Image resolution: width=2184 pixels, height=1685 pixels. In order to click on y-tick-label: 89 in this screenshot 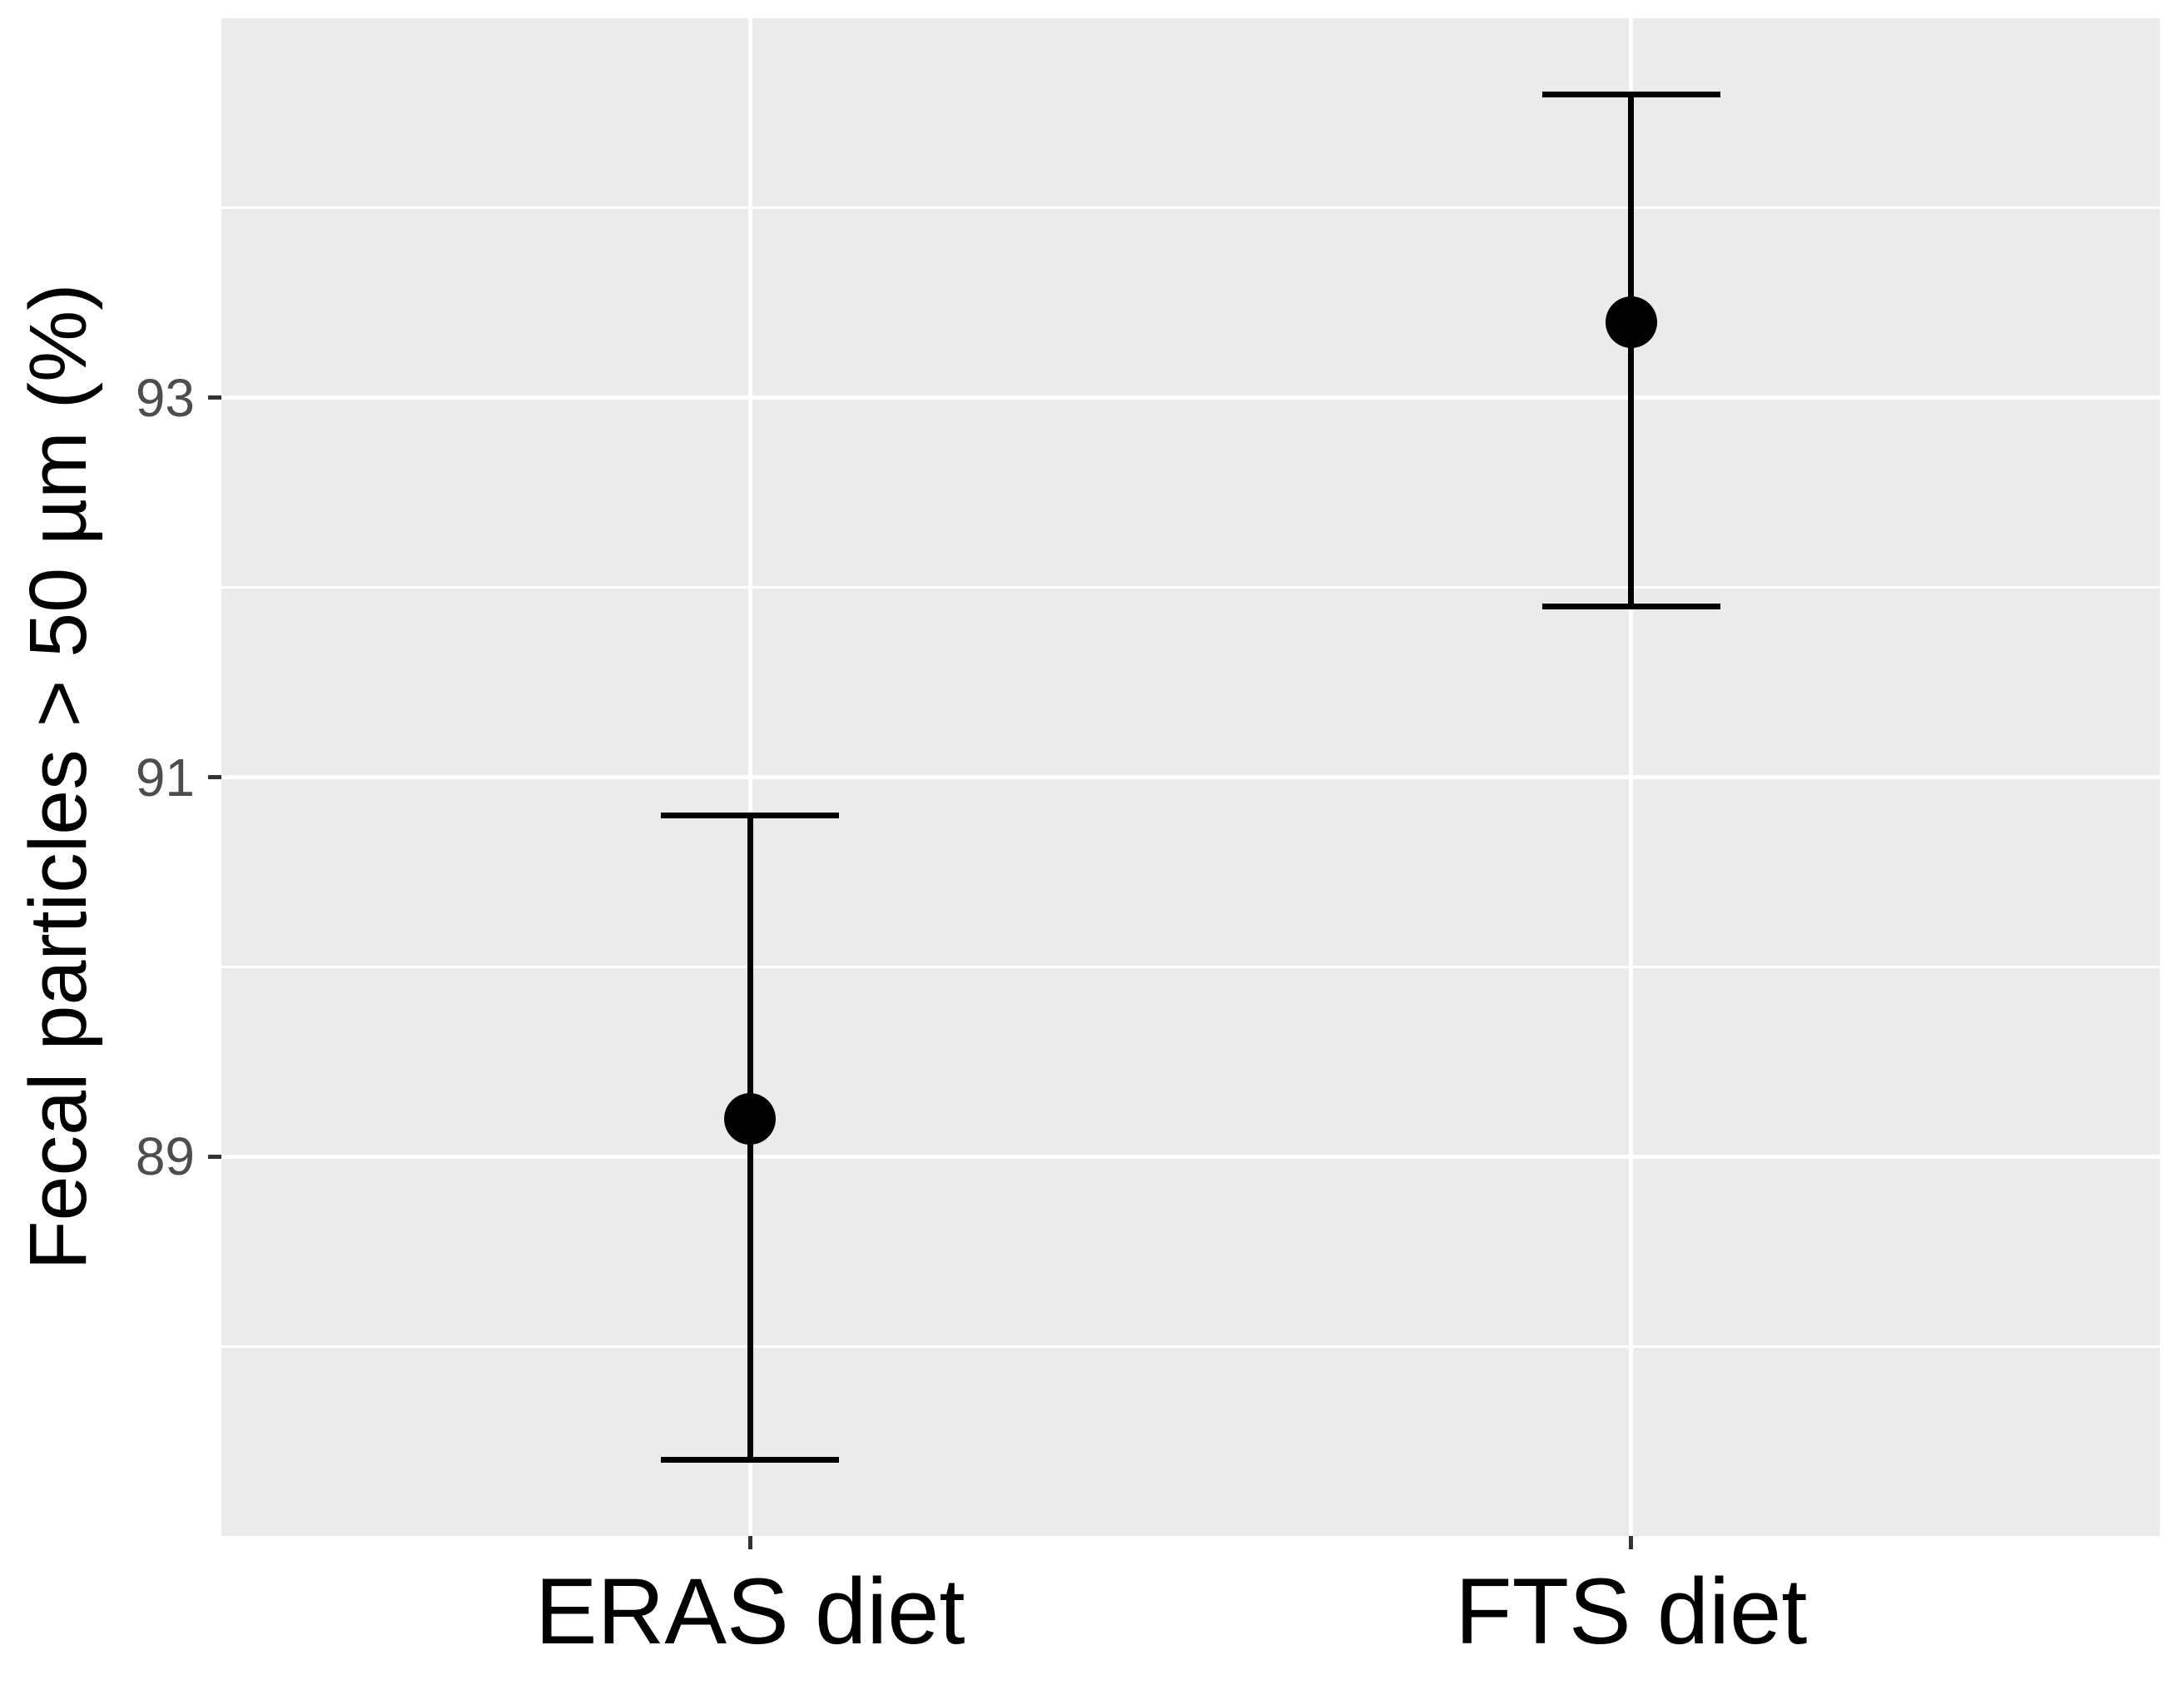, I will do `click(165, 1156)`.